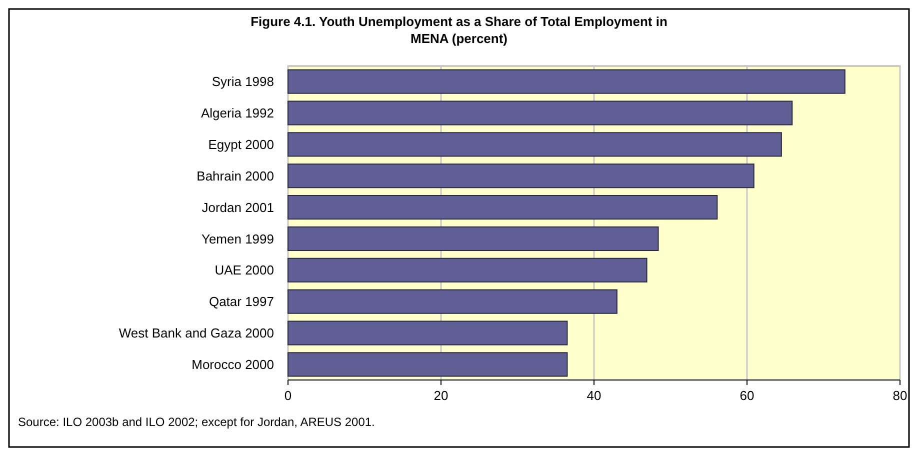 This screenshot has height=458, width=918. I want to click on x-tick-label: 80, so click(900, 395).